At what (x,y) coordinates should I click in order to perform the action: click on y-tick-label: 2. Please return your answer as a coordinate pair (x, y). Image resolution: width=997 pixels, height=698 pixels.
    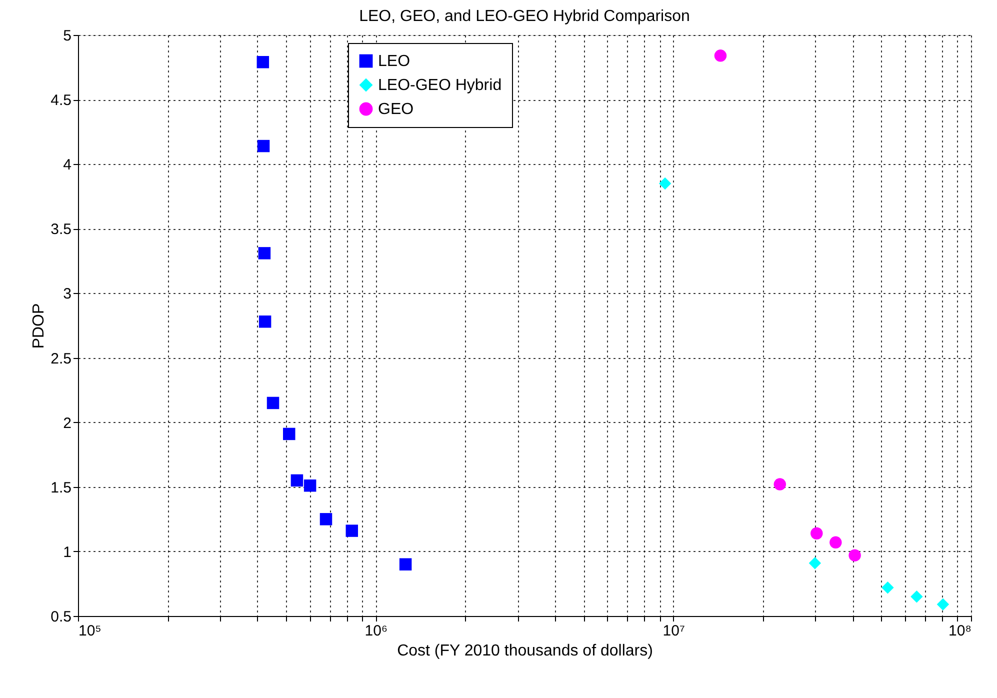
    Looking at the image, I should click on (67, 423).